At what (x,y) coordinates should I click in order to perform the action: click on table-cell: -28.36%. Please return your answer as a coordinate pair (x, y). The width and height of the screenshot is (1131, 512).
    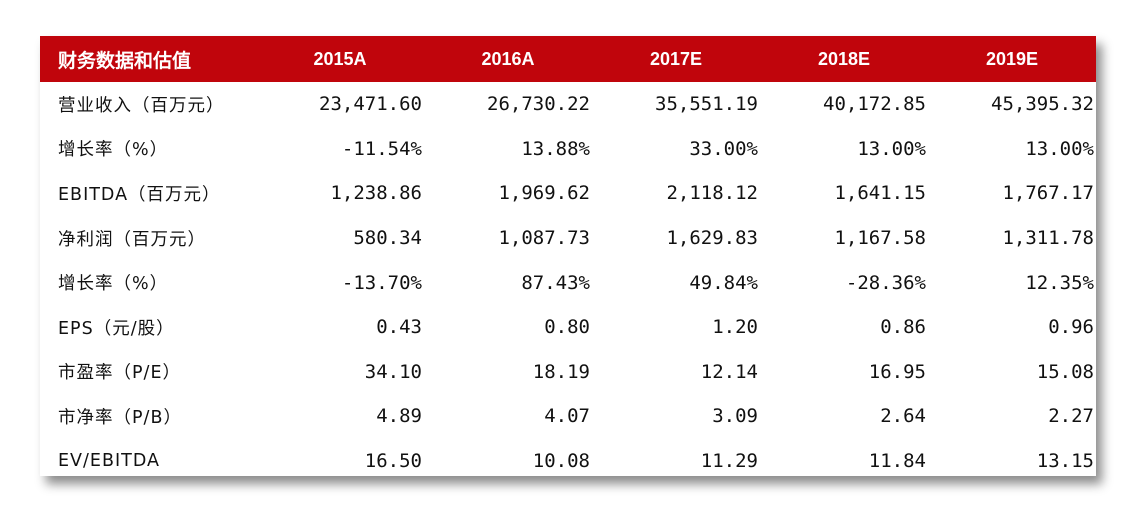
    Looking at the image, I should click on (885, 282).